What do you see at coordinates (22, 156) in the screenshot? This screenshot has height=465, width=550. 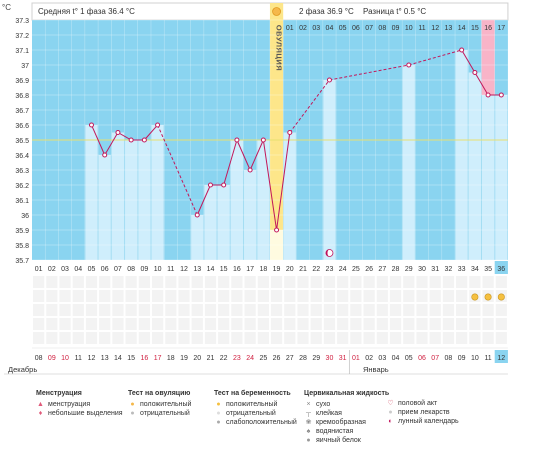 I see `y-tick-label: 36.4` at bounding box center [22, 156].